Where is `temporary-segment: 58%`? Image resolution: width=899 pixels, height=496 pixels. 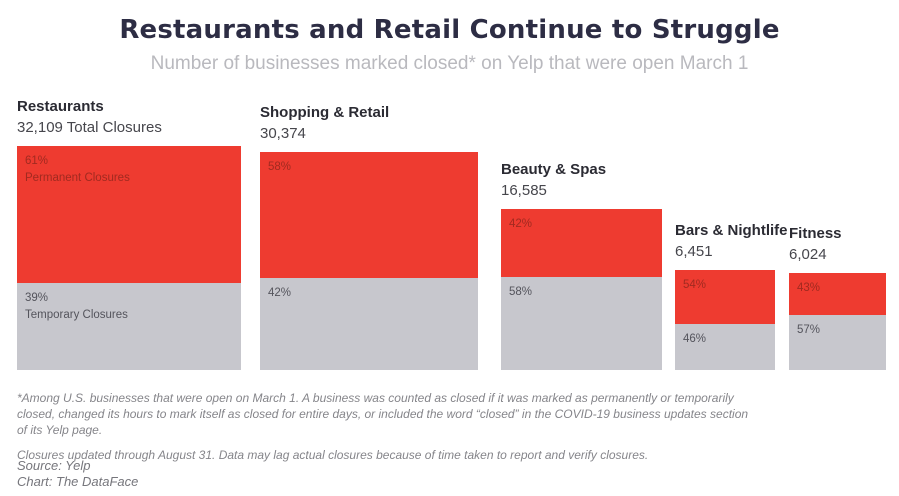
temporary-segment: 58% is located at coordinates (581, 323).